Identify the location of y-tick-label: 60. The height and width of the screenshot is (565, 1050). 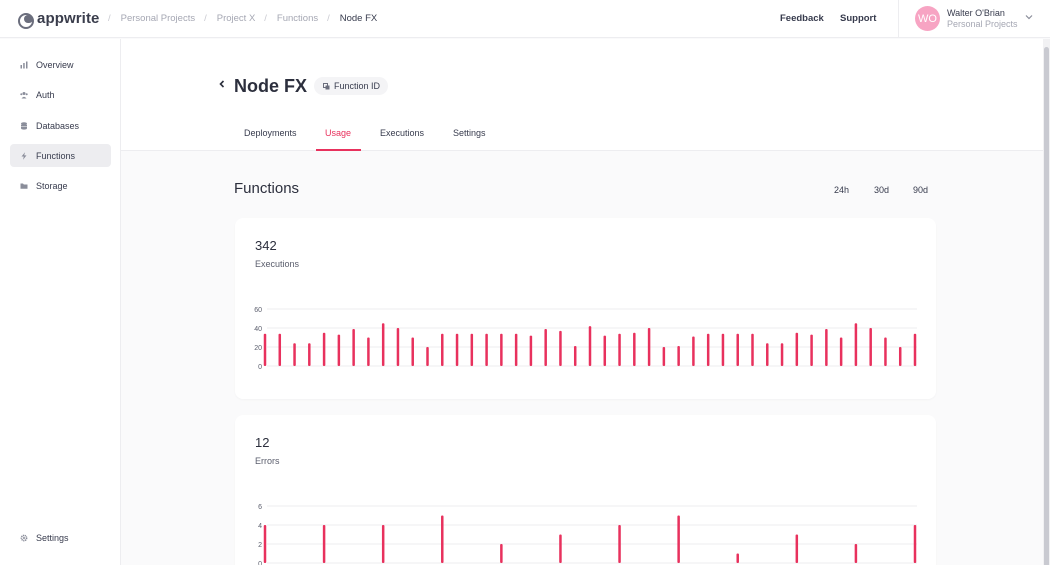
(258, 310).